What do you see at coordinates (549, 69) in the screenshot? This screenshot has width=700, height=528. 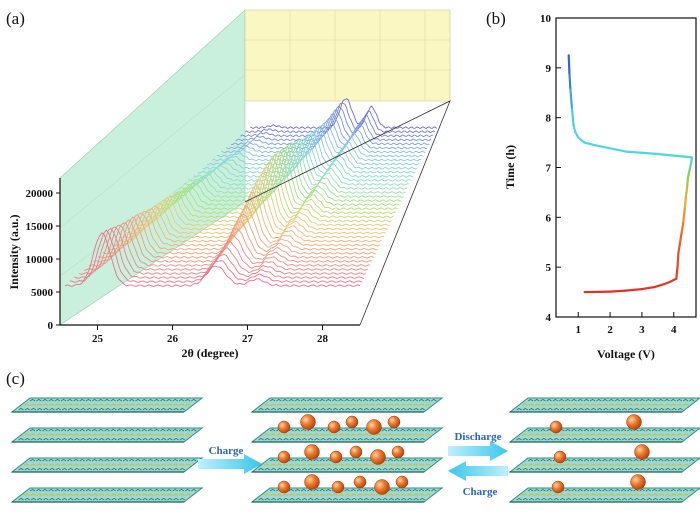 I see `panel-b-y-tick-label: 9` at bounding box center [549, 69].